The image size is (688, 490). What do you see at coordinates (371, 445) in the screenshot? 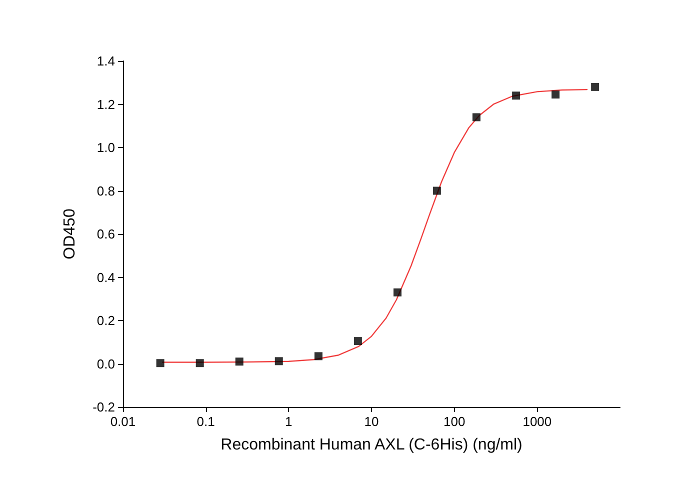
I see `x-axis-title: Recombinant Human AXL (C-6His) (ng/ml)` at bounding box center [371, 445].